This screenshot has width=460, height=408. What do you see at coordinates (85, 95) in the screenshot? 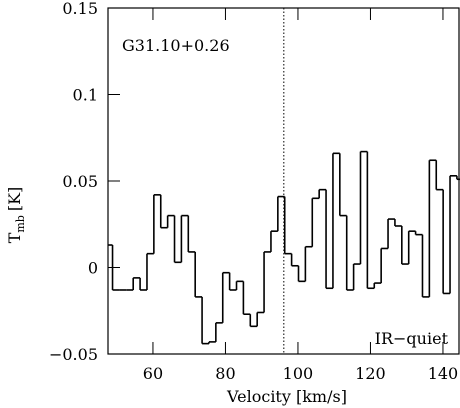
I see `y-tick-label: 0.1` at bounding box center [85, 95].